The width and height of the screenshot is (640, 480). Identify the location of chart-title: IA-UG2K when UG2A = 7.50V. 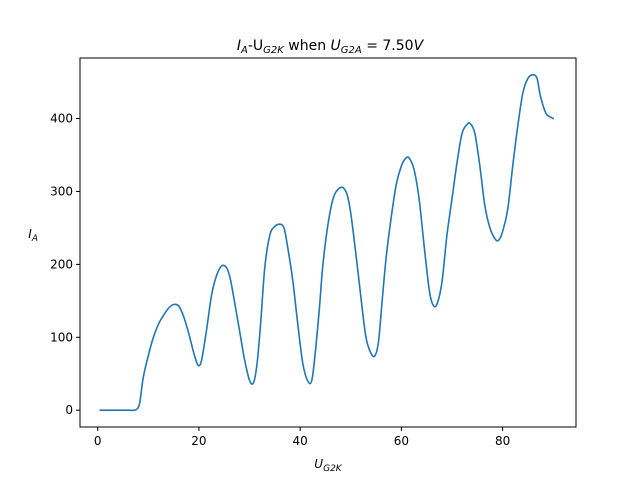
(331, 47).